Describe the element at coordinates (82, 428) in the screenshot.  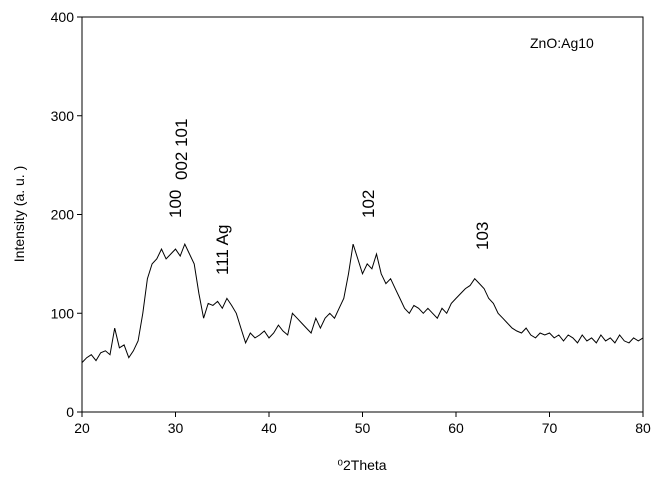
I see `x-tick-label: 20` at that location.